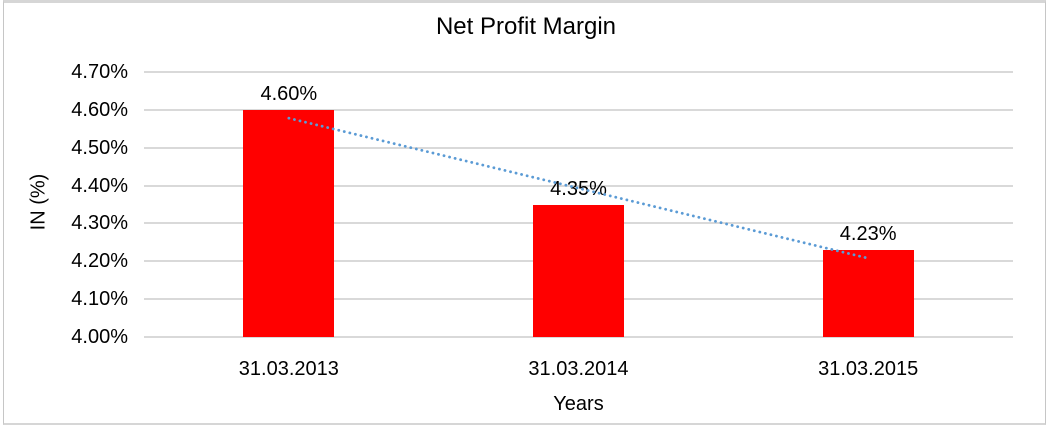  I want to click on y-tick-label: 4.40%, so click(99, 185).